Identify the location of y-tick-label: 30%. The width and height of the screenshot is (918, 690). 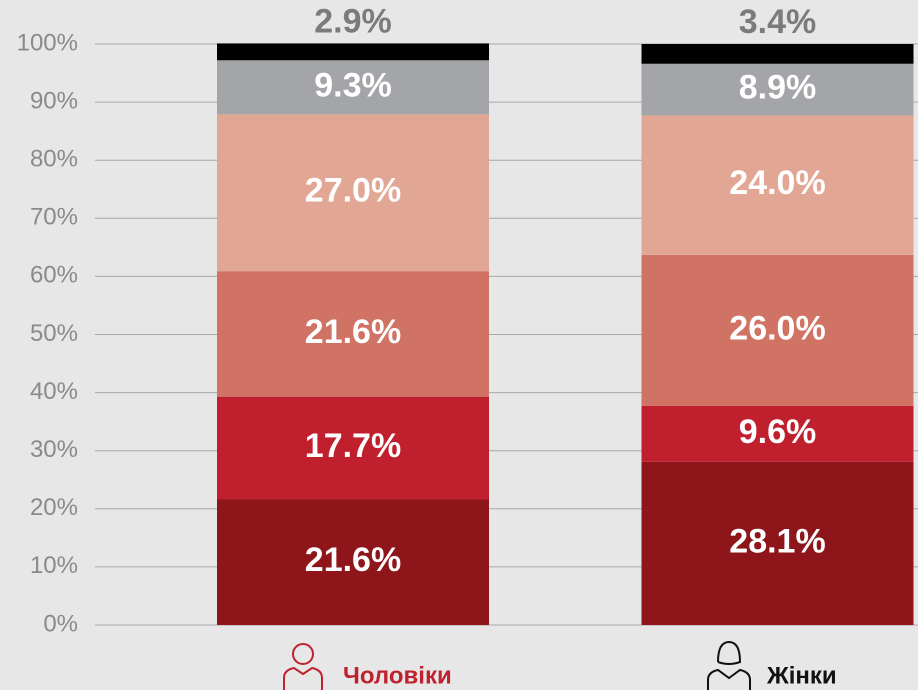
(54, 449).